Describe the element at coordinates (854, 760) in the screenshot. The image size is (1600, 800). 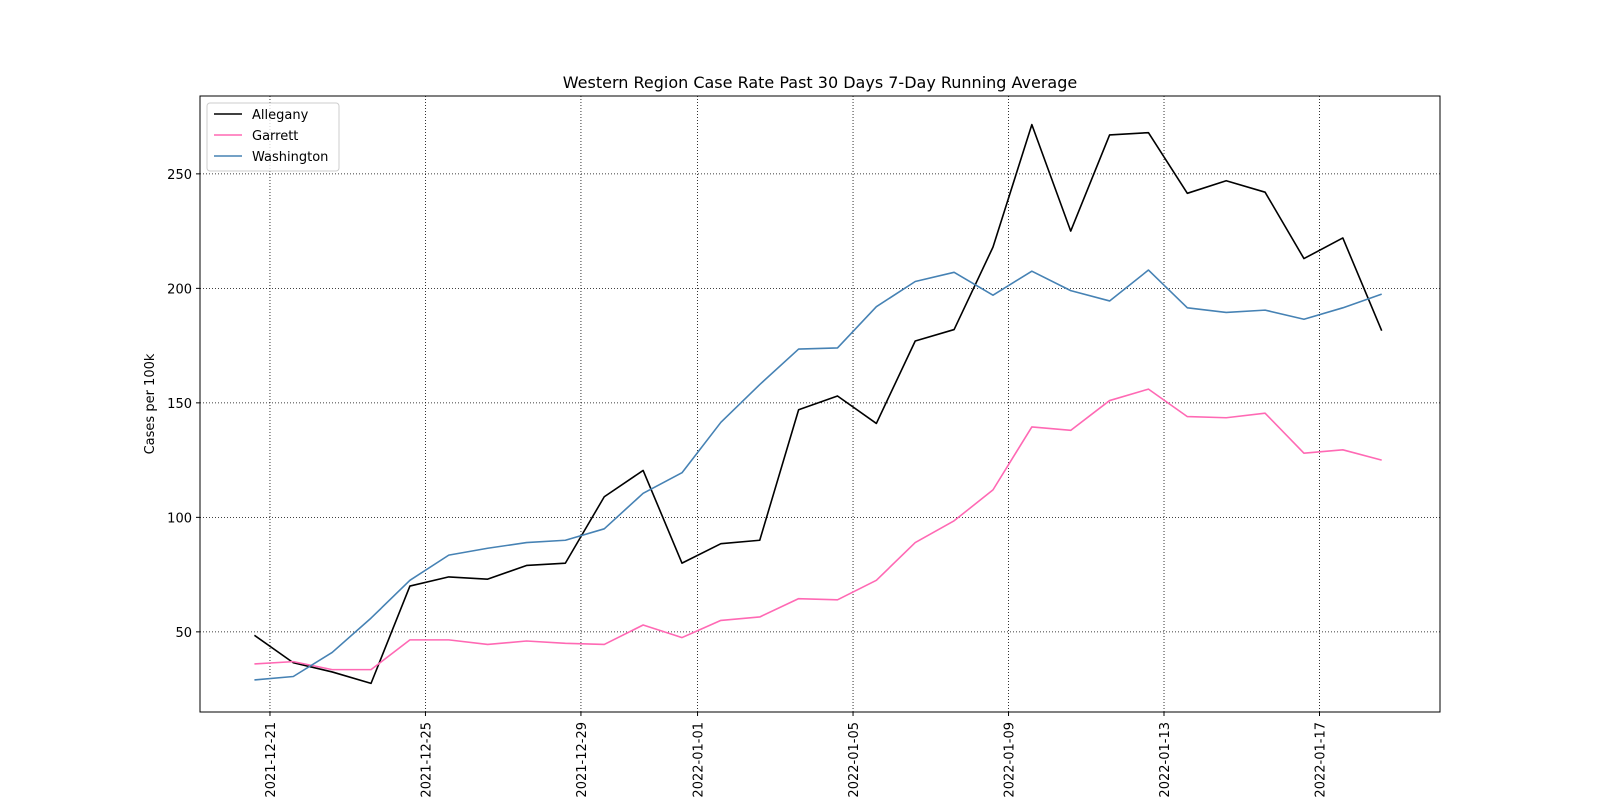
I see `x-tick-label: 2022-01-05` at that location.